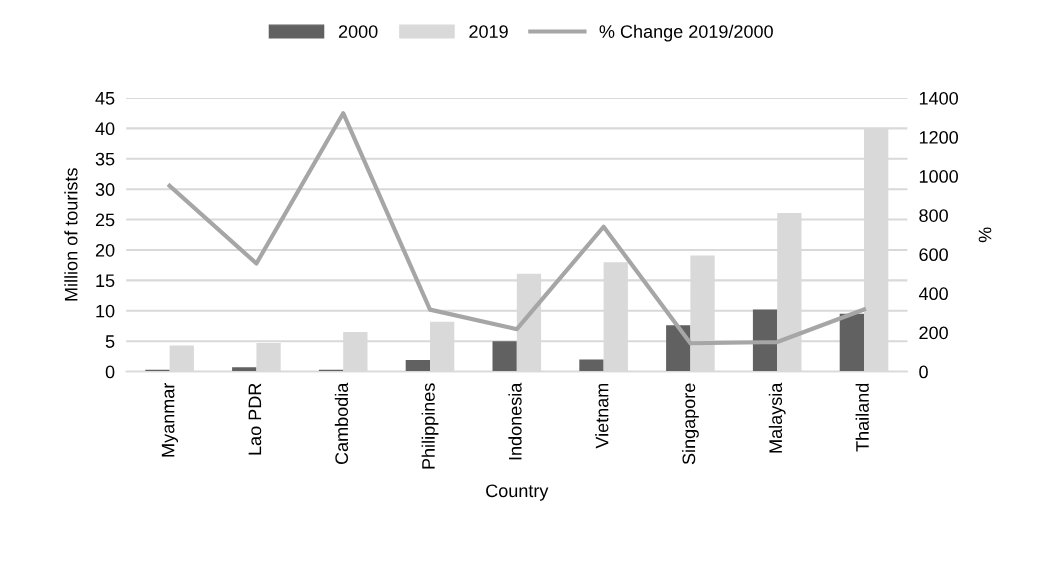 Image resolution: width=1043 pixels, height=563 pixels. I want to click on y-tick-label: 35, so click(105, 159).